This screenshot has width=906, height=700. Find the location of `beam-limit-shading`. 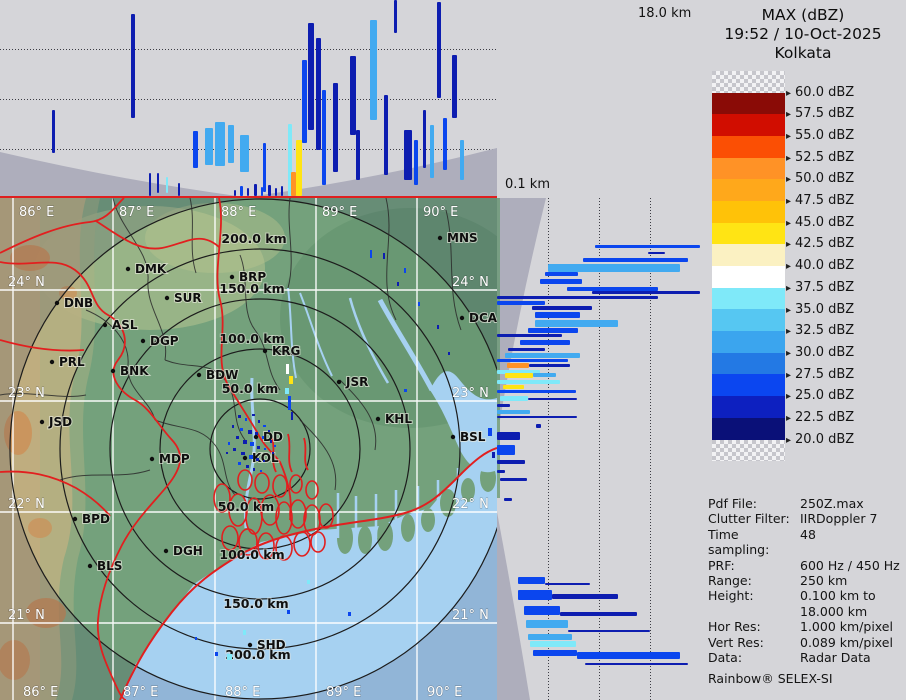

beam-limit-shading is located at coordinates (248, 172).